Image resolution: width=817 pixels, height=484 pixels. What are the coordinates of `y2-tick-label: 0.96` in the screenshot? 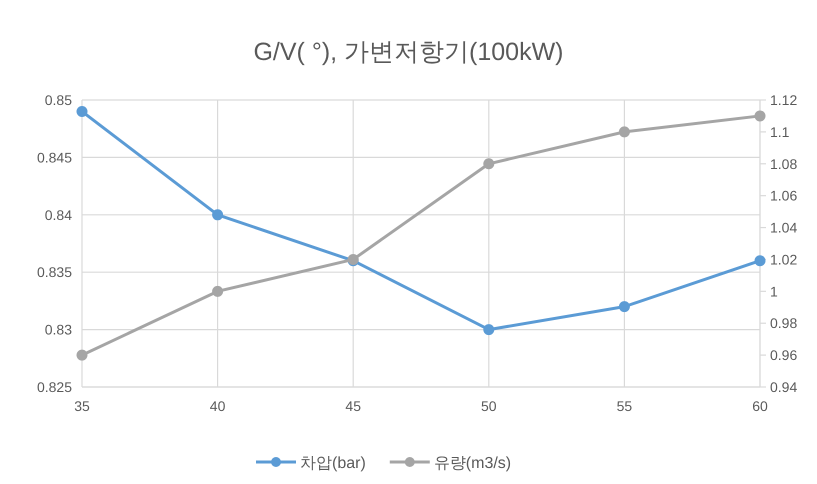 It's located at (784, 355).